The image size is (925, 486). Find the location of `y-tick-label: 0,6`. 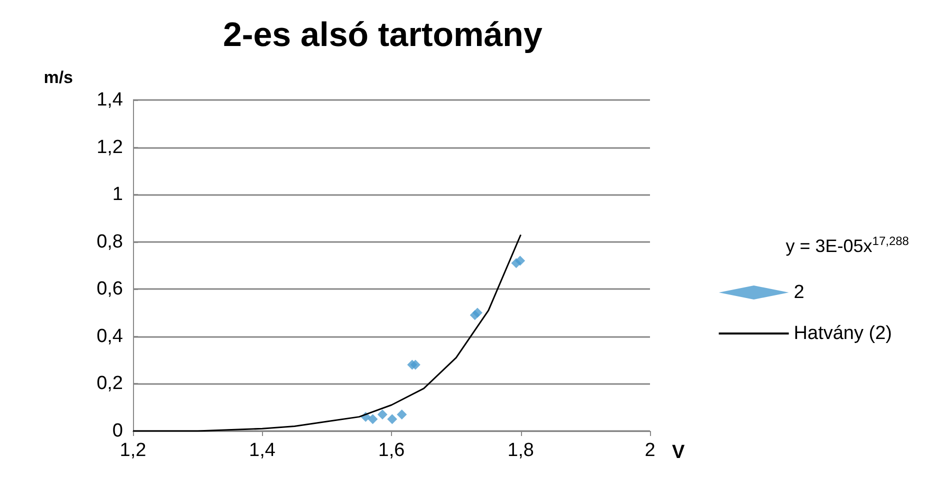

y-tick-label: 0,6 is located at coordinates (109, 289).